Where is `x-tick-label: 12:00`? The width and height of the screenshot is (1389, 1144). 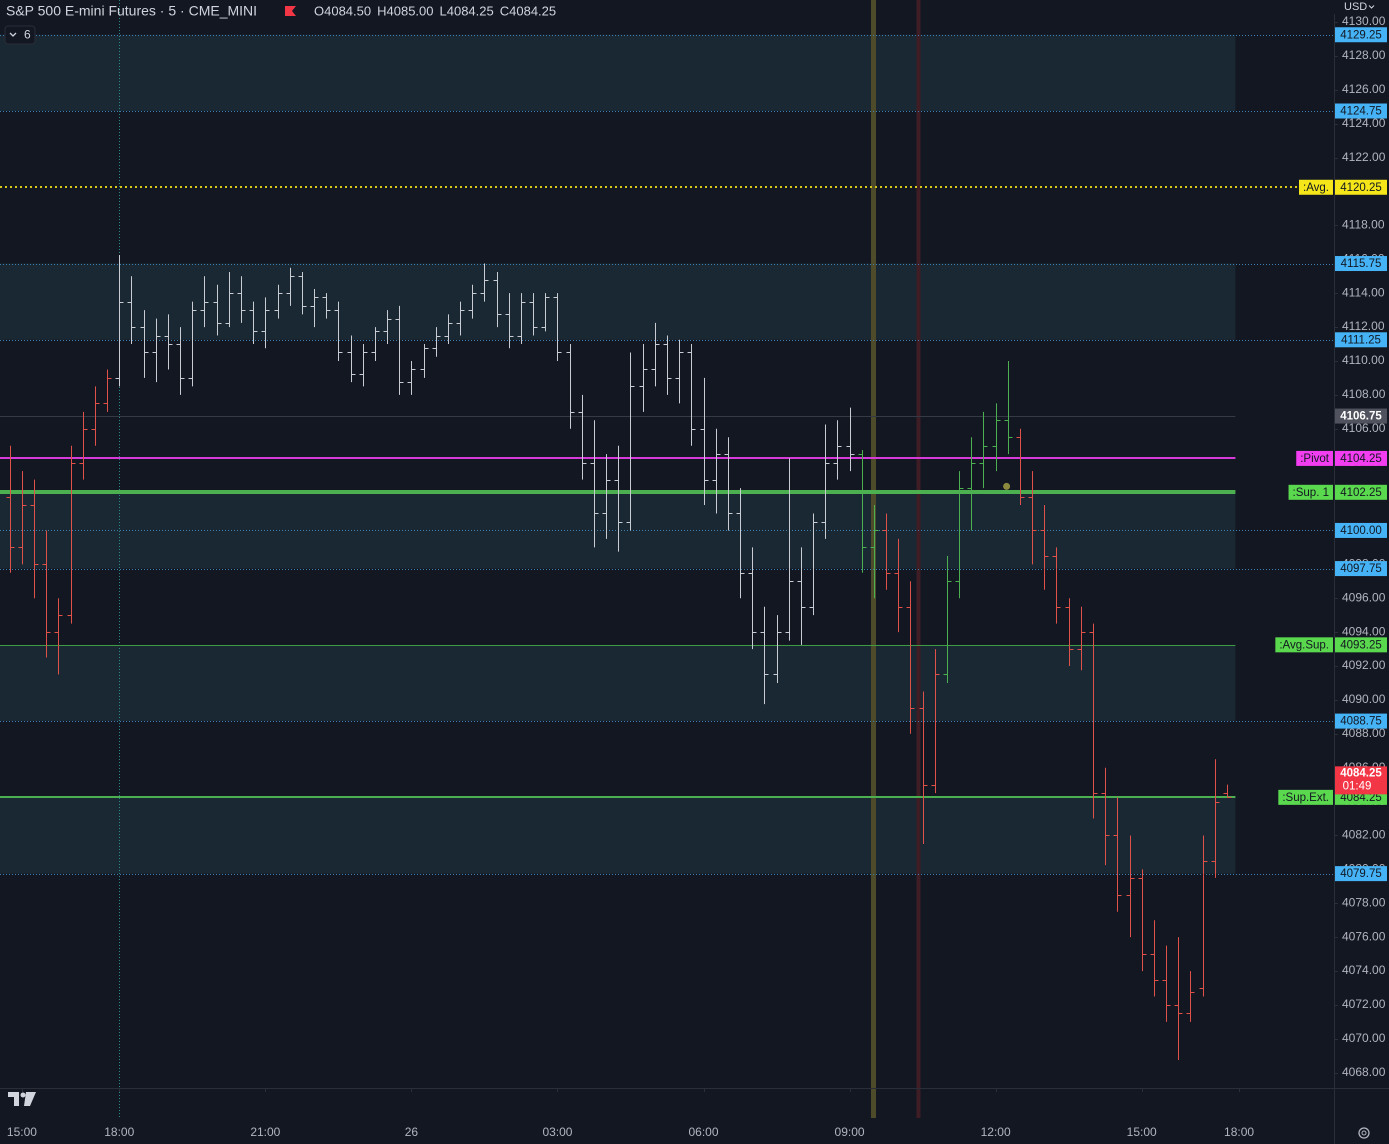
x-tick-label: 12:00 is located at coordinates (996, 1132).